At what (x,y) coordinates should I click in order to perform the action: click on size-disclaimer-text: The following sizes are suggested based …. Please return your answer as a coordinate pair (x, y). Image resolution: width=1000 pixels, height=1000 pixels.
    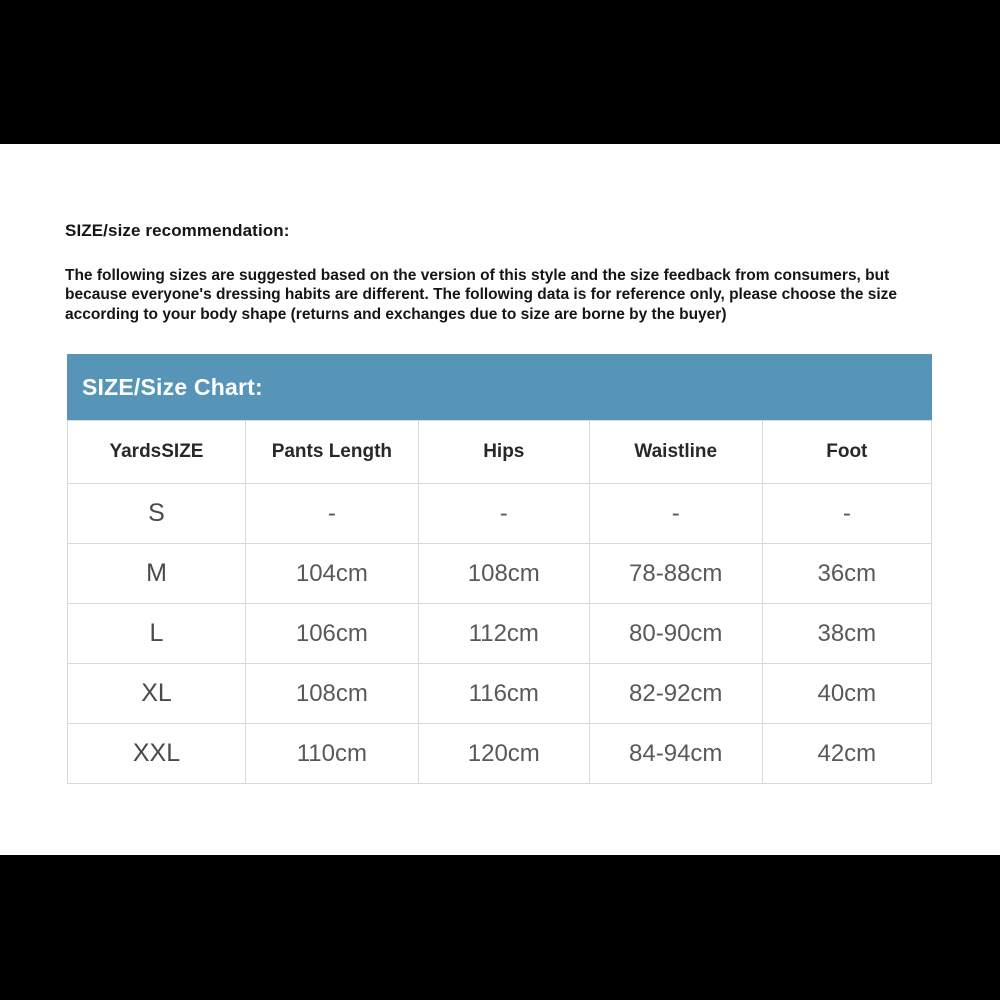
    Looking at the image, I should click on (481, 295).